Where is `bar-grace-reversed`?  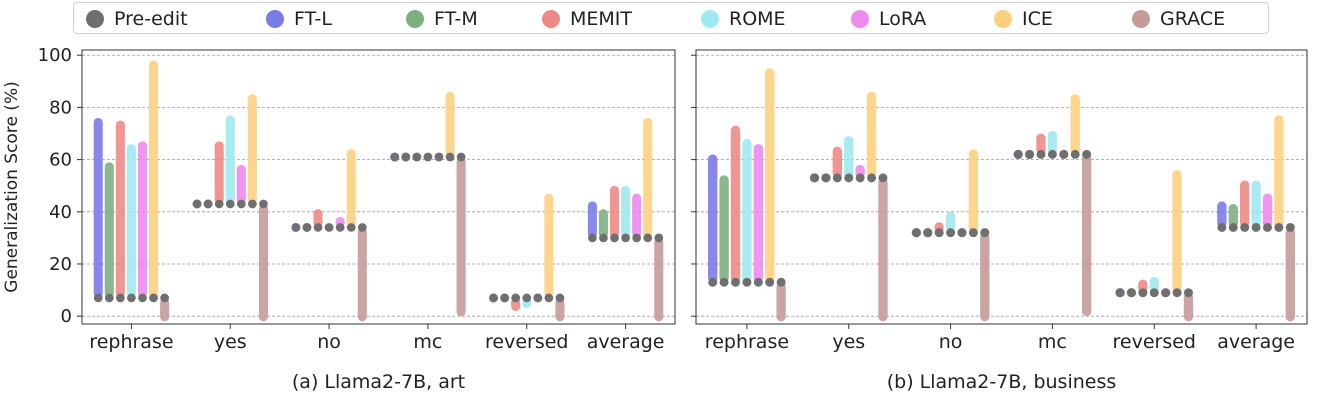
bar-grace-reversed is located at coordinates (1188, 307).